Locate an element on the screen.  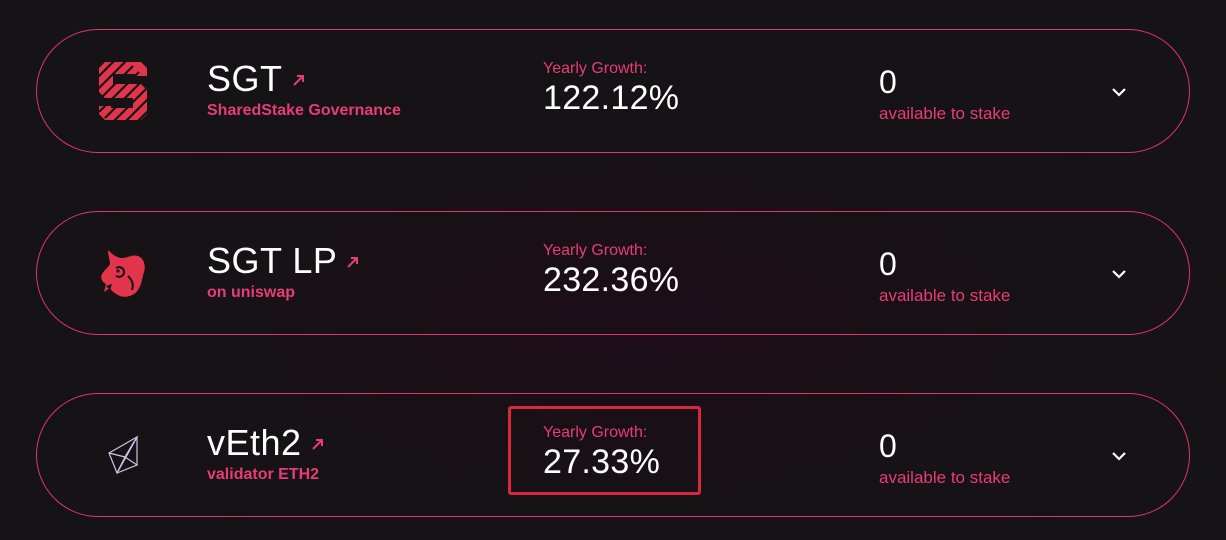
token-subtitle: on uniswap is located at coordinates (251, 292).